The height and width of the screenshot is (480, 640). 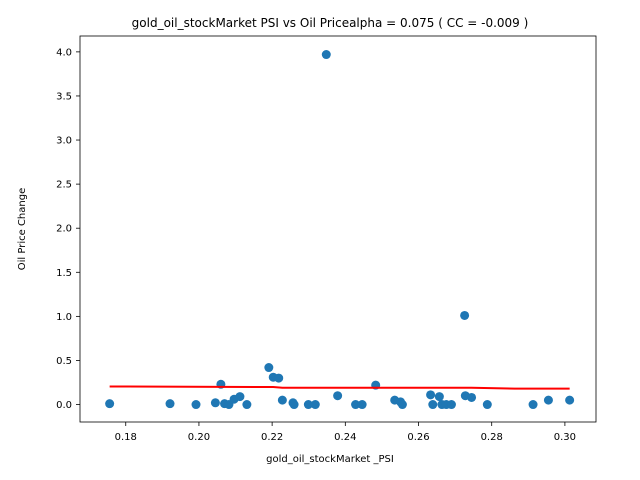 I want to click on y-tick-label: 1.0, so click(x=64, y=317).